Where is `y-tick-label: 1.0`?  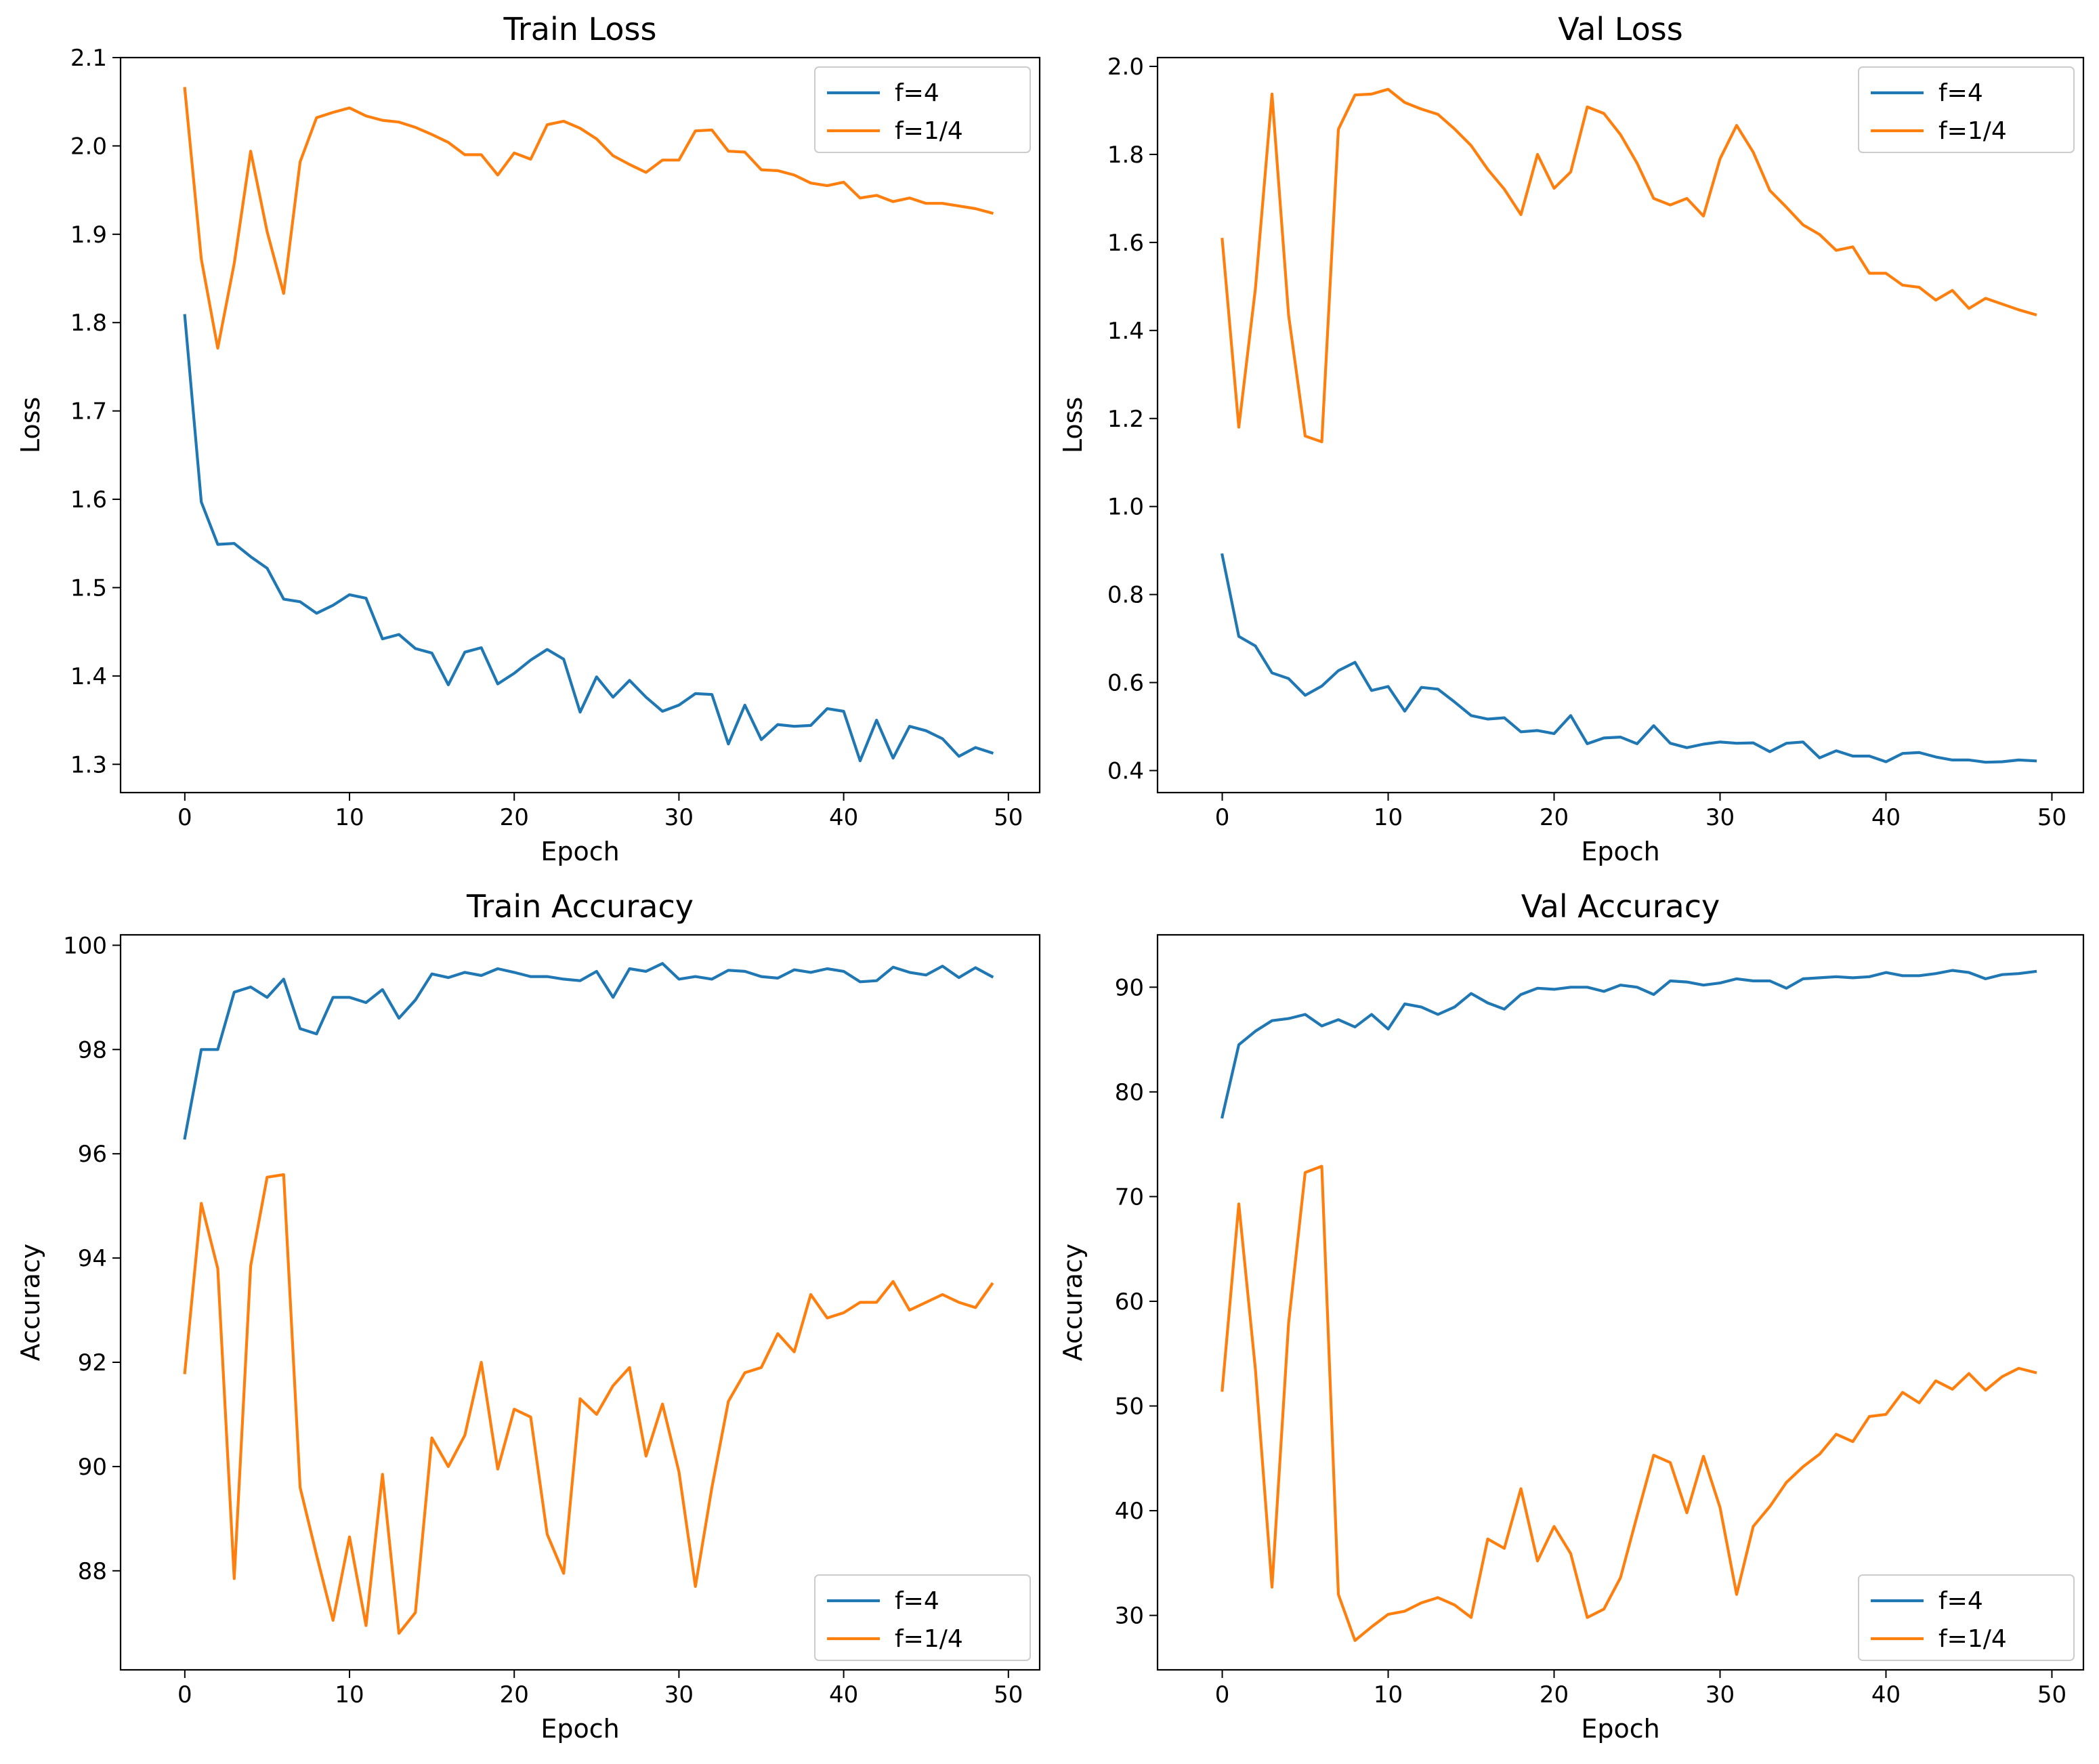 y-tick-label: 1.0 is located at coordinates (1125, 507).